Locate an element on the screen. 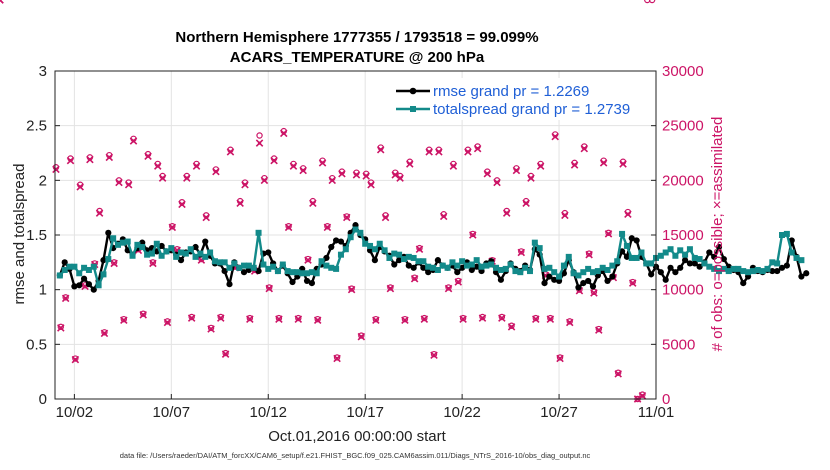 This screenshot has width=830, height=470. y-right-tick-label: 25000 is located at coordinates (683, 126).